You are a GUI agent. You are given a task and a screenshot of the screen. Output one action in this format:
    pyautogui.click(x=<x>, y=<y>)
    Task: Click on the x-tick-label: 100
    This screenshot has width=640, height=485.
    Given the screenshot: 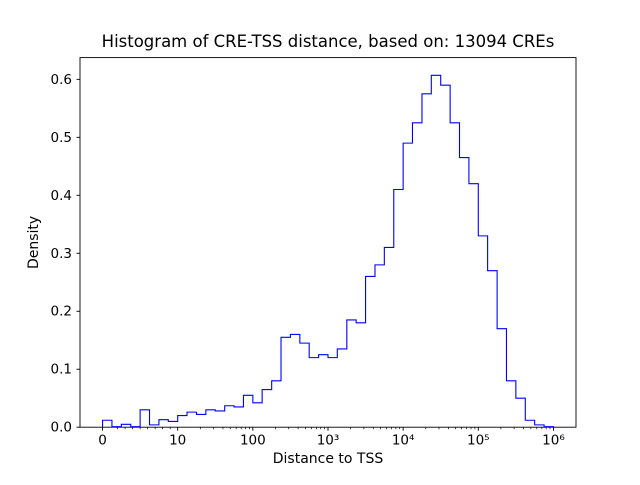 What is the action you would take?
    pyautogui.click(x=253, y=441)
    